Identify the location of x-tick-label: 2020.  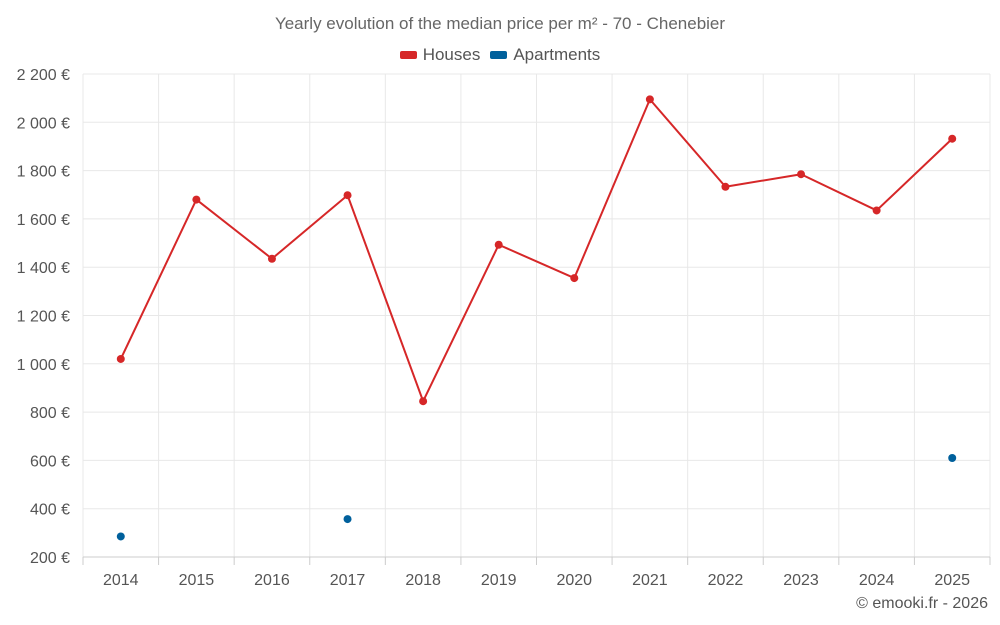
(574, 580).